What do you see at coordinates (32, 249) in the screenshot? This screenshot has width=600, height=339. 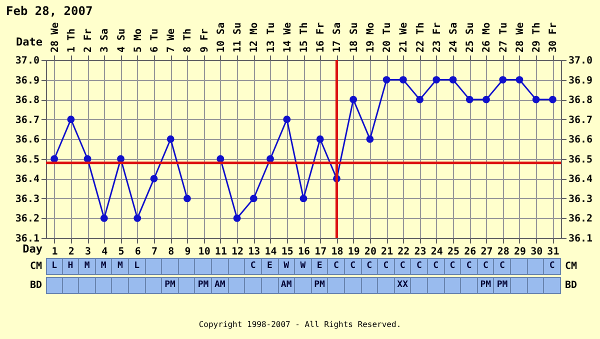 I see `x-axis-title: Day` at bounding box center [32, 249].